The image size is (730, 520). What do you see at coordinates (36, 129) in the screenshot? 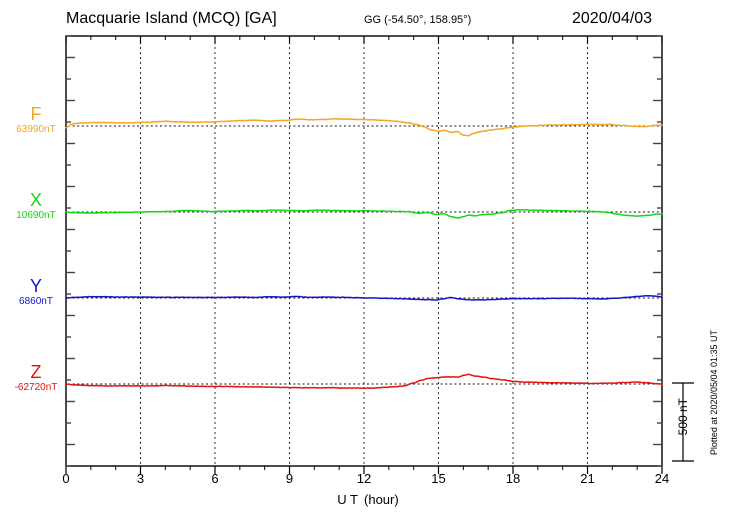
I see `trace-value-f: 63990nT` at bounding box center [36, 129].